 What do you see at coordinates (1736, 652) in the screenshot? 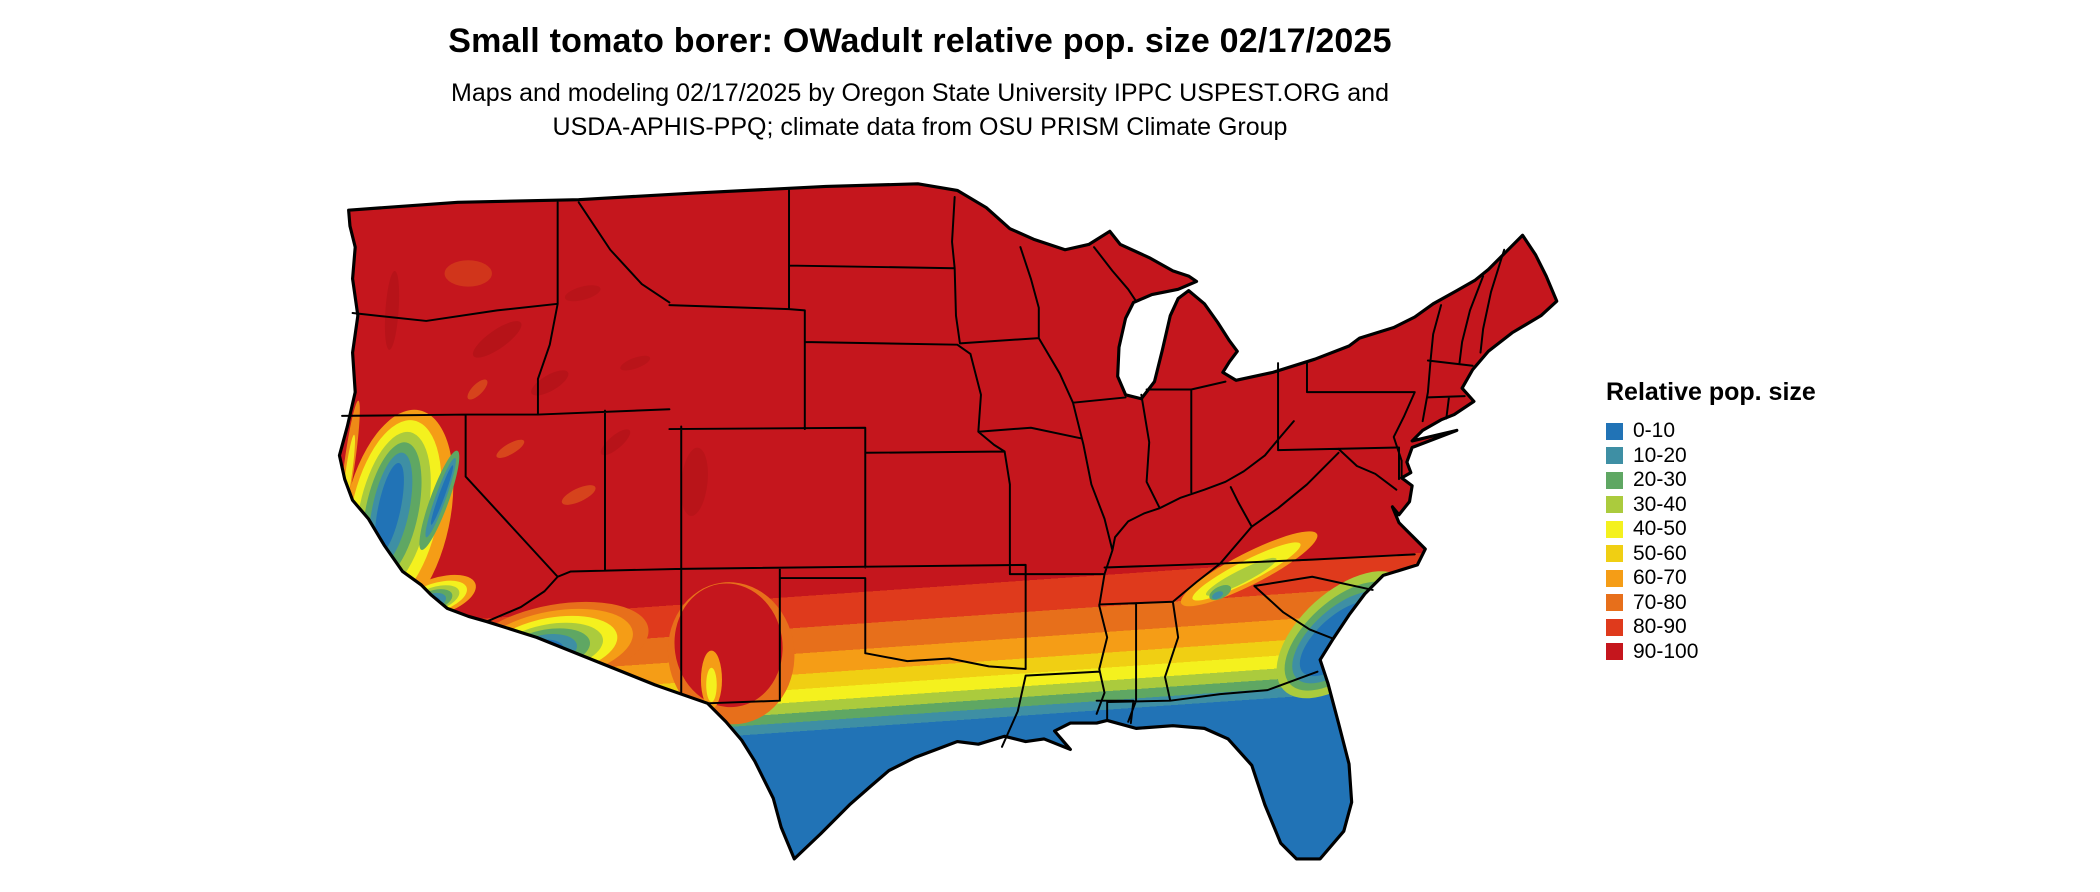
I see `legend-item: 90-100` at bounding box center [1736, 652].